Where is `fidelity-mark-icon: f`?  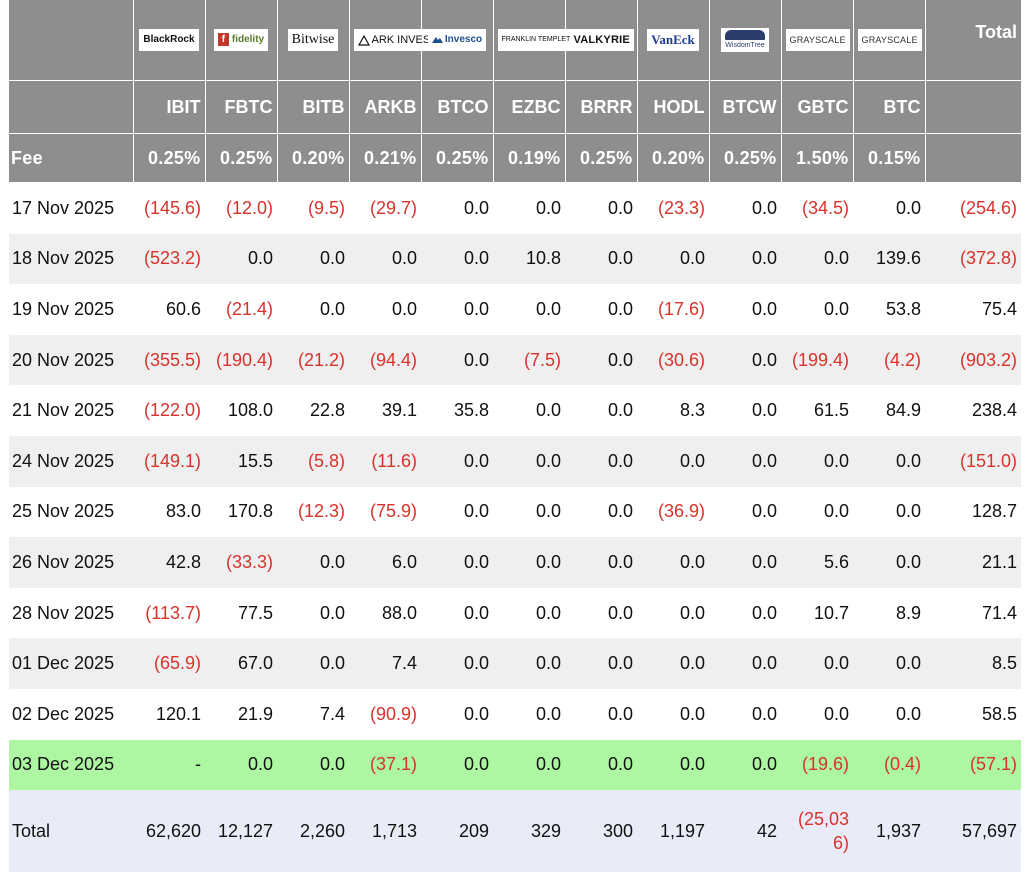
fidelity-mark-icon: f is located at coordinates (223, 39).